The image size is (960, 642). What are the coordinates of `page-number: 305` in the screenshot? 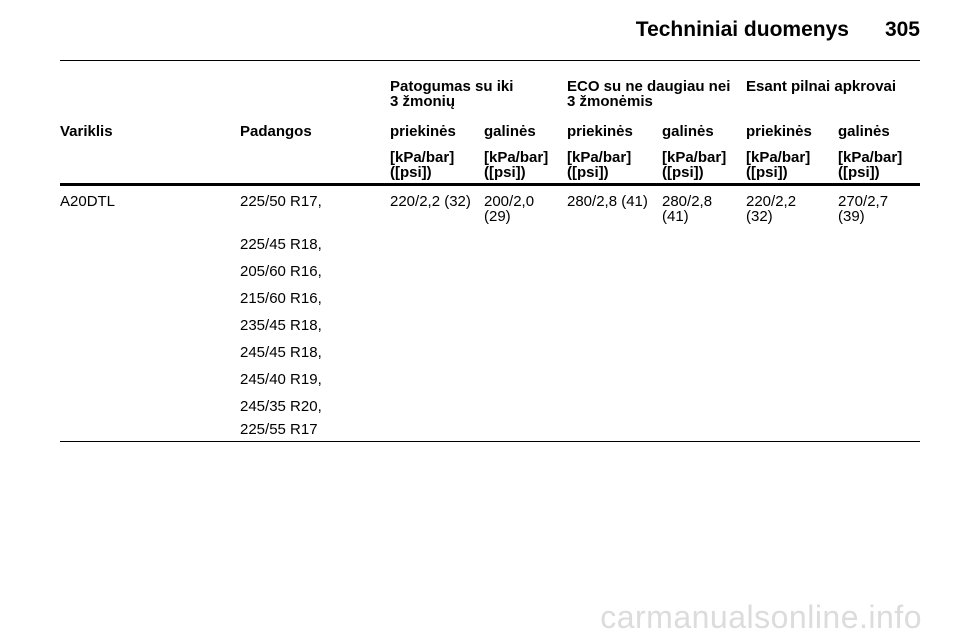 It's located at (902, 29).